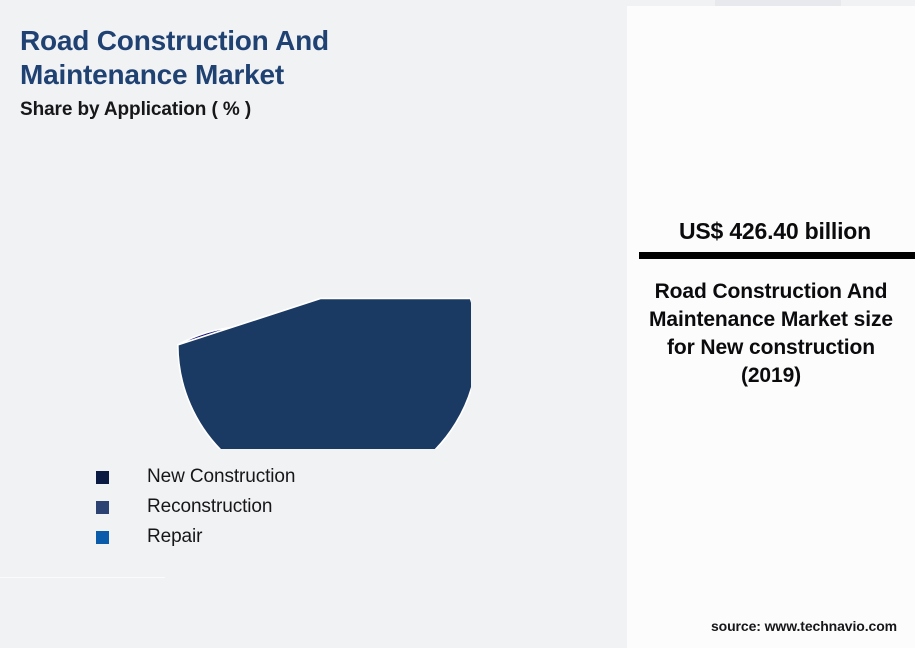  I want to click on pie-chart-svg, so click(324, 373).